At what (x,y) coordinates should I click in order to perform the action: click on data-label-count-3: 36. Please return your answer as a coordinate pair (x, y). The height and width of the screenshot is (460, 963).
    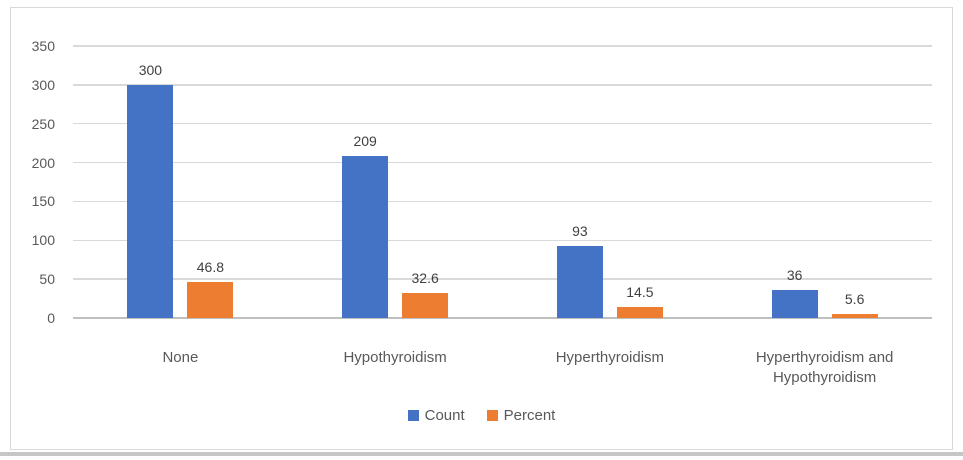
    Looking at the image, I should click on (794, 275).